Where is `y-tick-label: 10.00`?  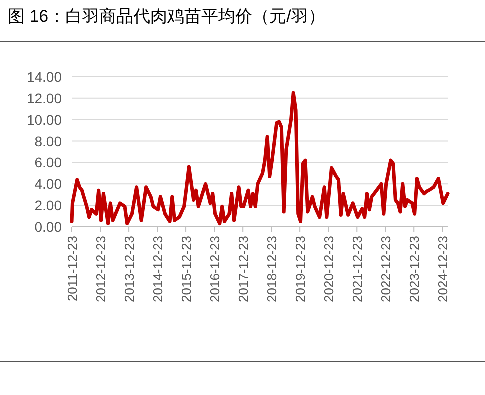 y-tick-label: 10.00 is located at coordinates (44, 120).